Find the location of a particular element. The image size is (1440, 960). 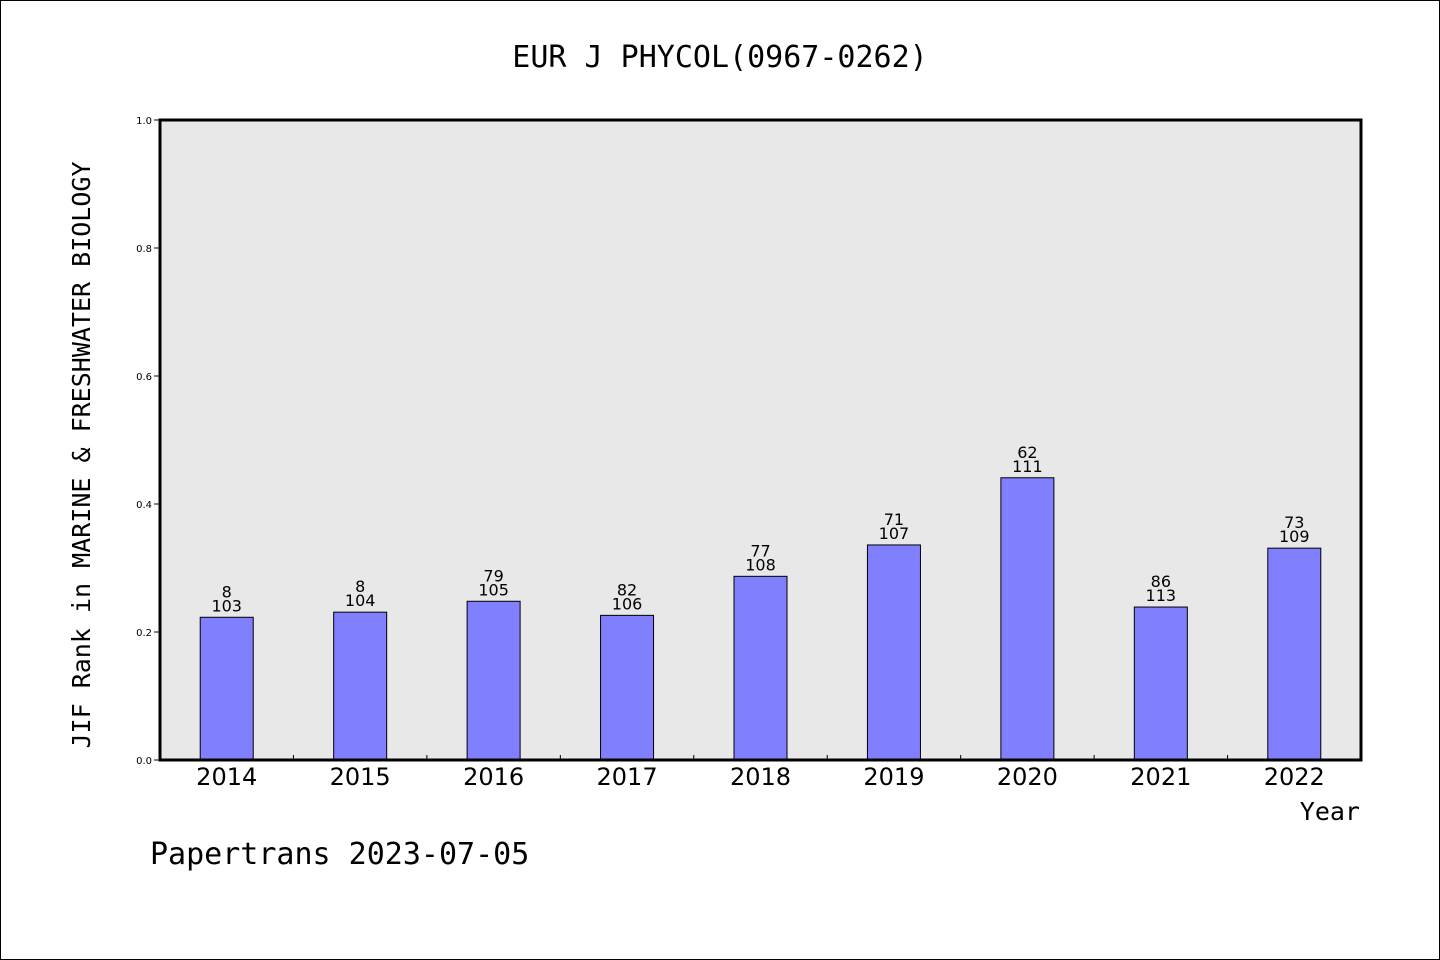

bar-total-label: 106 is located at coordinates (627, 603).